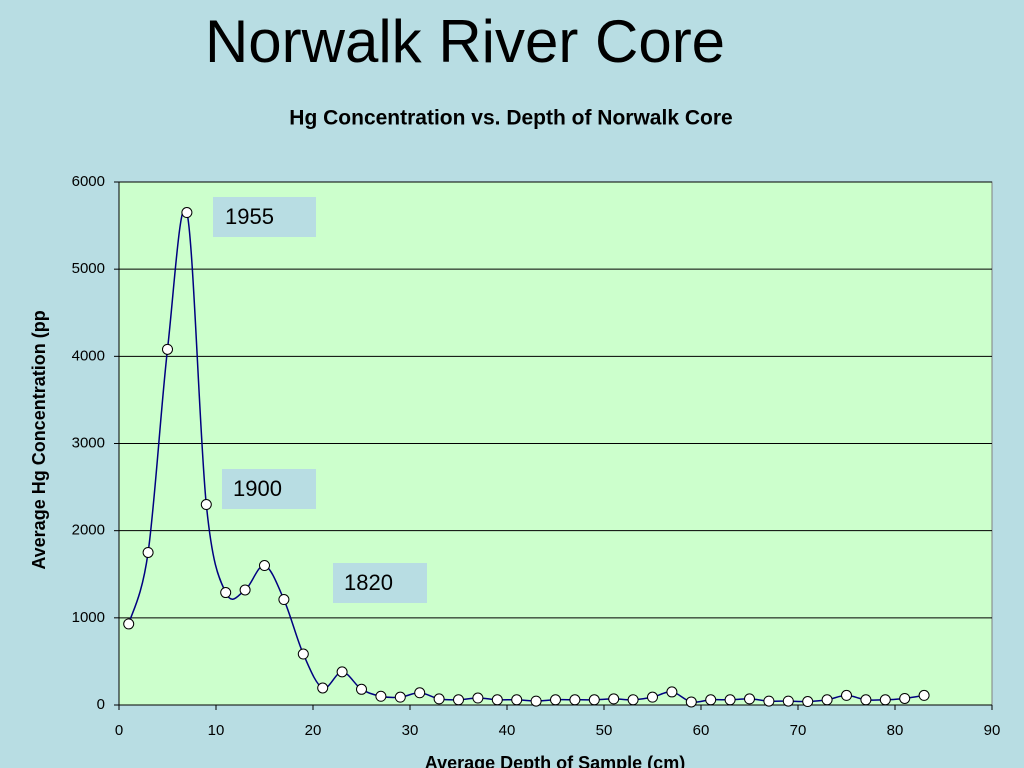  Describe the element at coordinates (507, 730) in the screenshot. I see `x-tick-label: 40` at that location.